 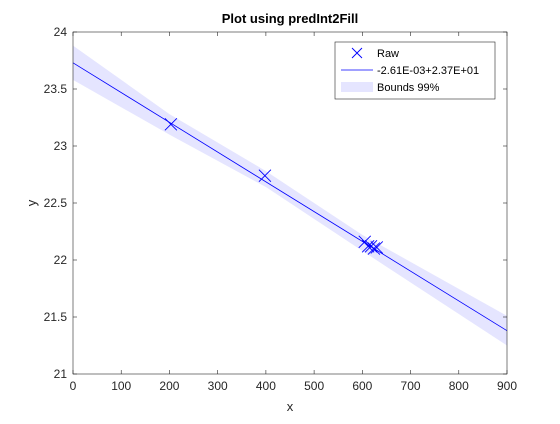 What do you see at coordinates (290, 18) in the screenshot?
I see `chart-title: Plot using predInt2Fill` at bounding box center [290, 18].